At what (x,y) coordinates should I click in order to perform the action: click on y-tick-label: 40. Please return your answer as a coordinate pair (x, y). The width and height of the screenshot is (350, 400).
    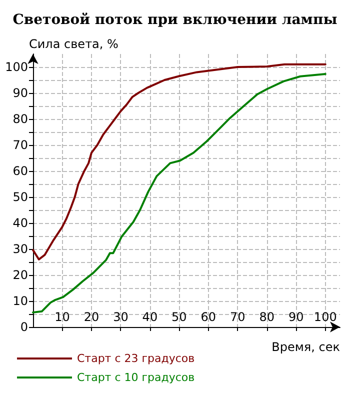
    Looking at the image, I should click on (20, 223).